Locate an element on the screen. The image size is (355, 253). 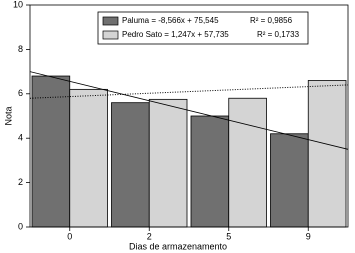
y-tick-label: 4 is located at coordinates (20, 138).